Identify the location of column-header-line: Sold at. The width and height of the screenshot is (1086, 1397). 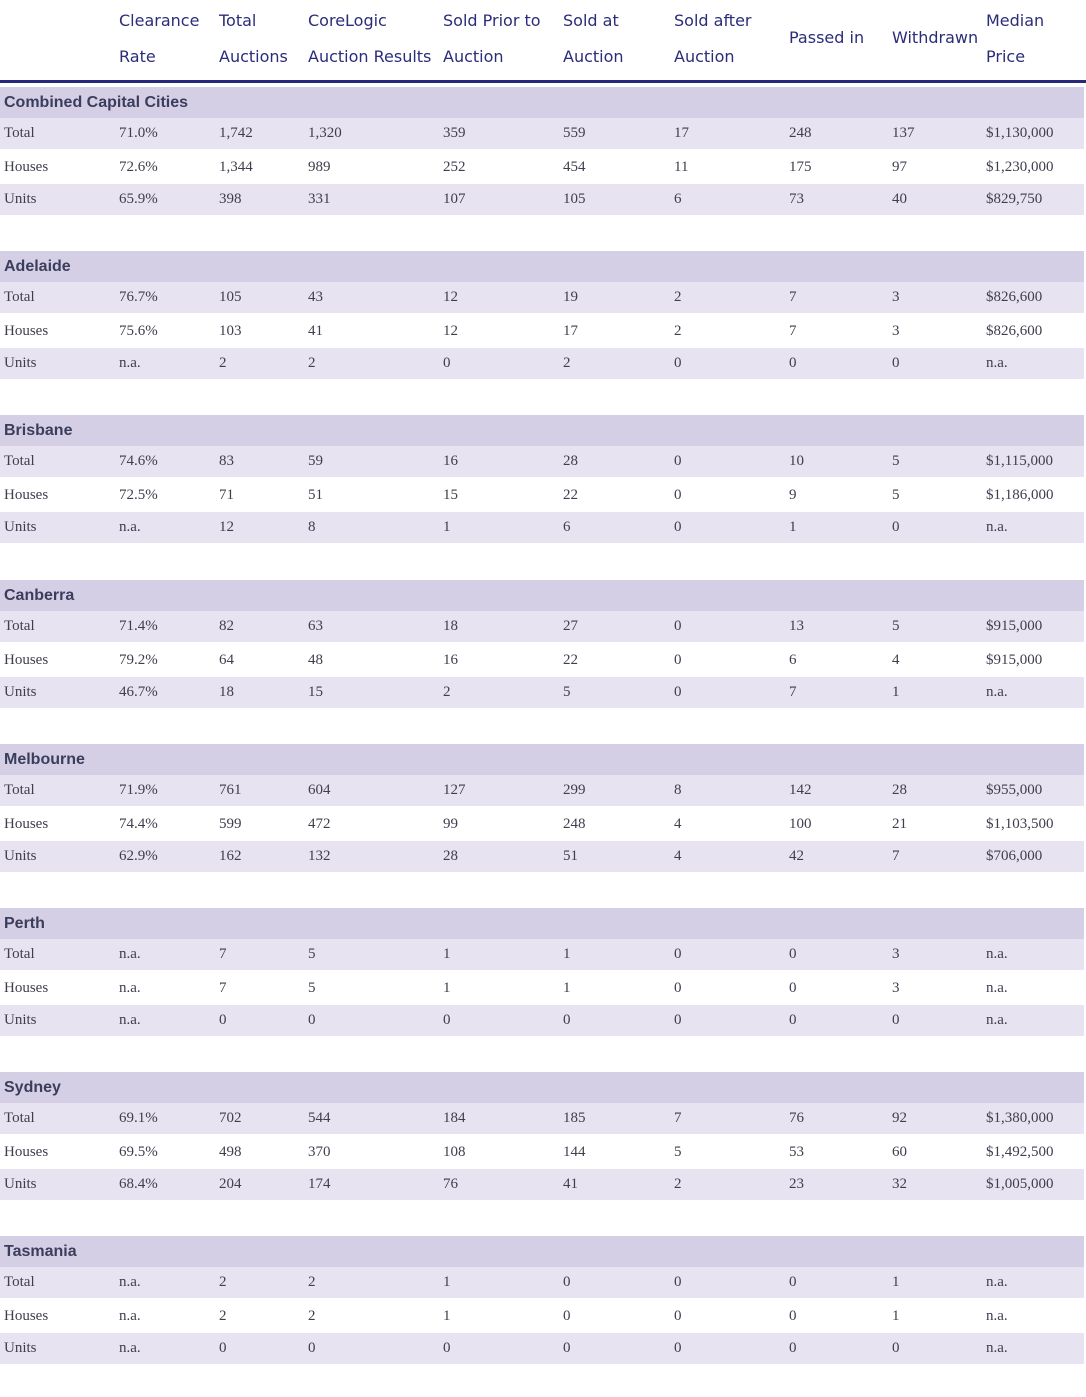
(591, 20).